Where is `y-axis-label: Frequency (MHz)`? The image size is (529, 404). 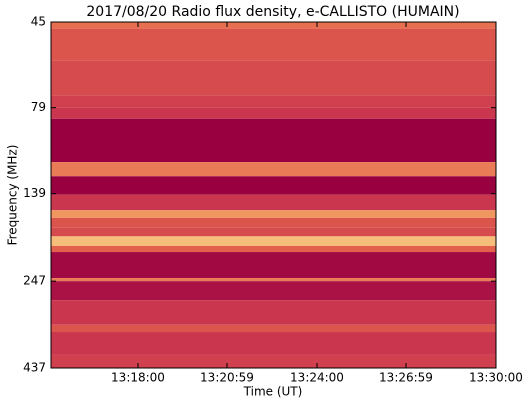 y-axis-label: Frequency (MHz) is located at coordinates (13, 195).